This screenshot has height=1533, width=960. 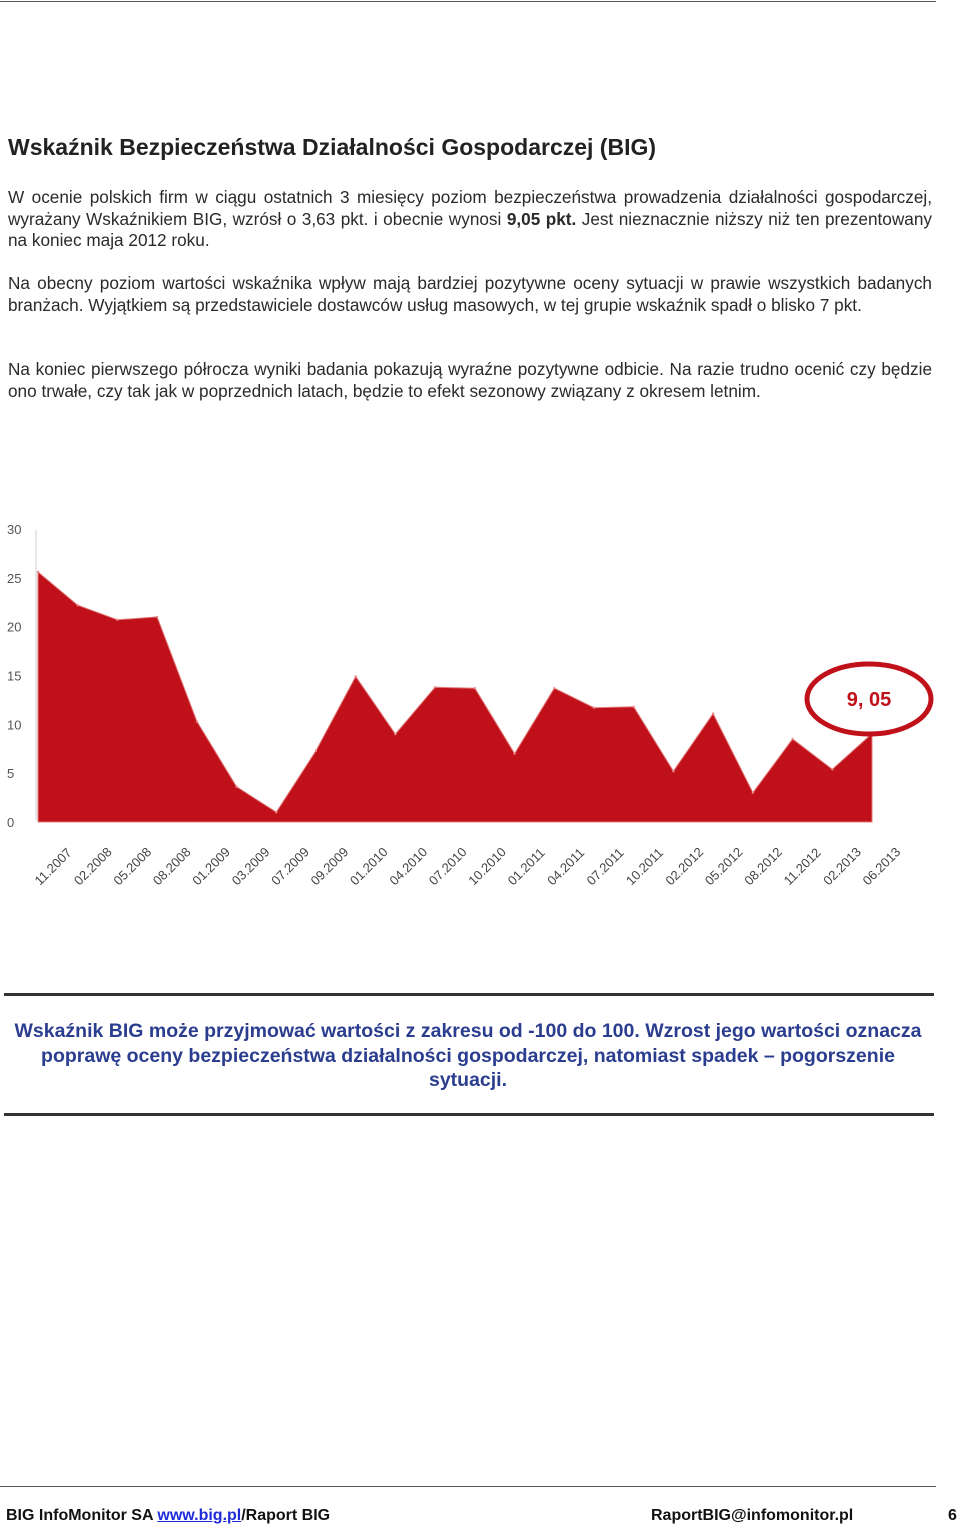 I want to click on x-tick-label: 01.2011, so click(x=526, y=866).